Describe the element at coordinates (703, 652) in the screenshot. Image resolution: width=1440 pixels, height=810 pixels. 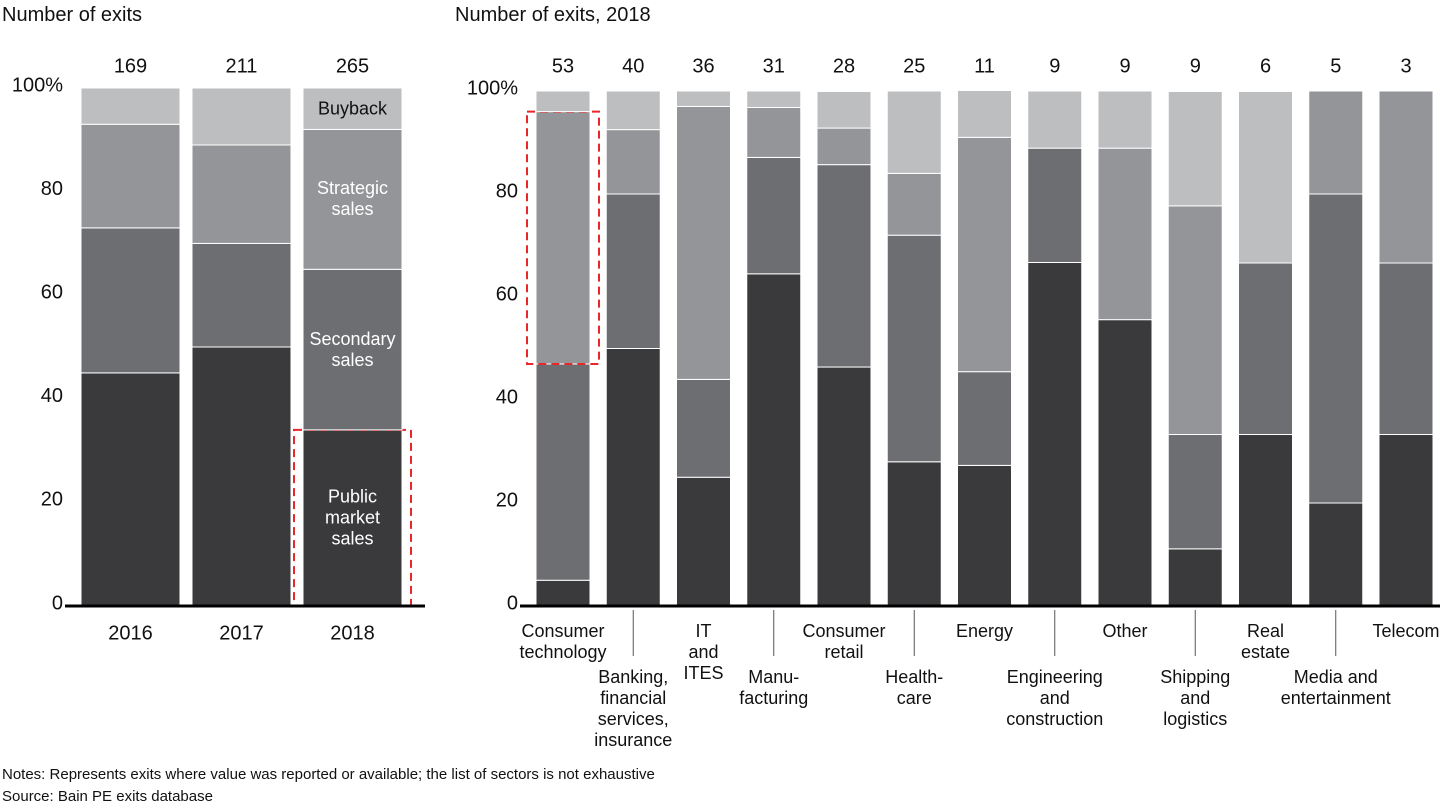
I see `x-tick-label: IT and ITES` at that location.